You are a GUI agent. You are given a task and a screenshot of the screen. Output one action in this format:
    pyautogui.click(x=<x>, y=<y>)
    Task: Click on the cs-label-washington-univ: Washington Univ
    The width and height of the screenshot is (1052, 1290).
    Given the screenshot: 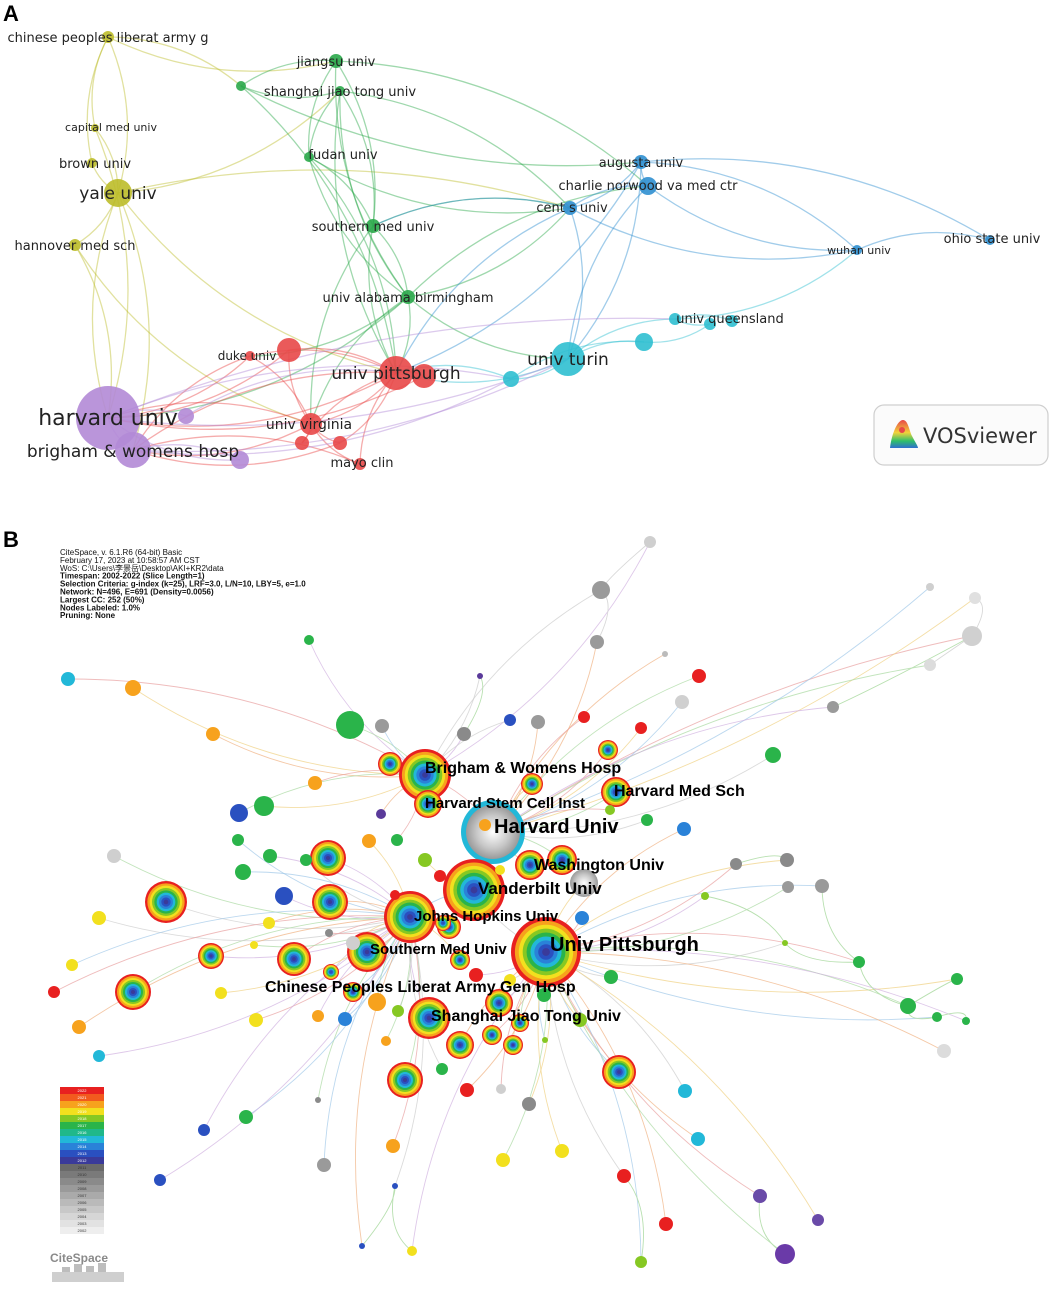 What is the action you would take?
    pyautogui.click(x=599, y=865)
    